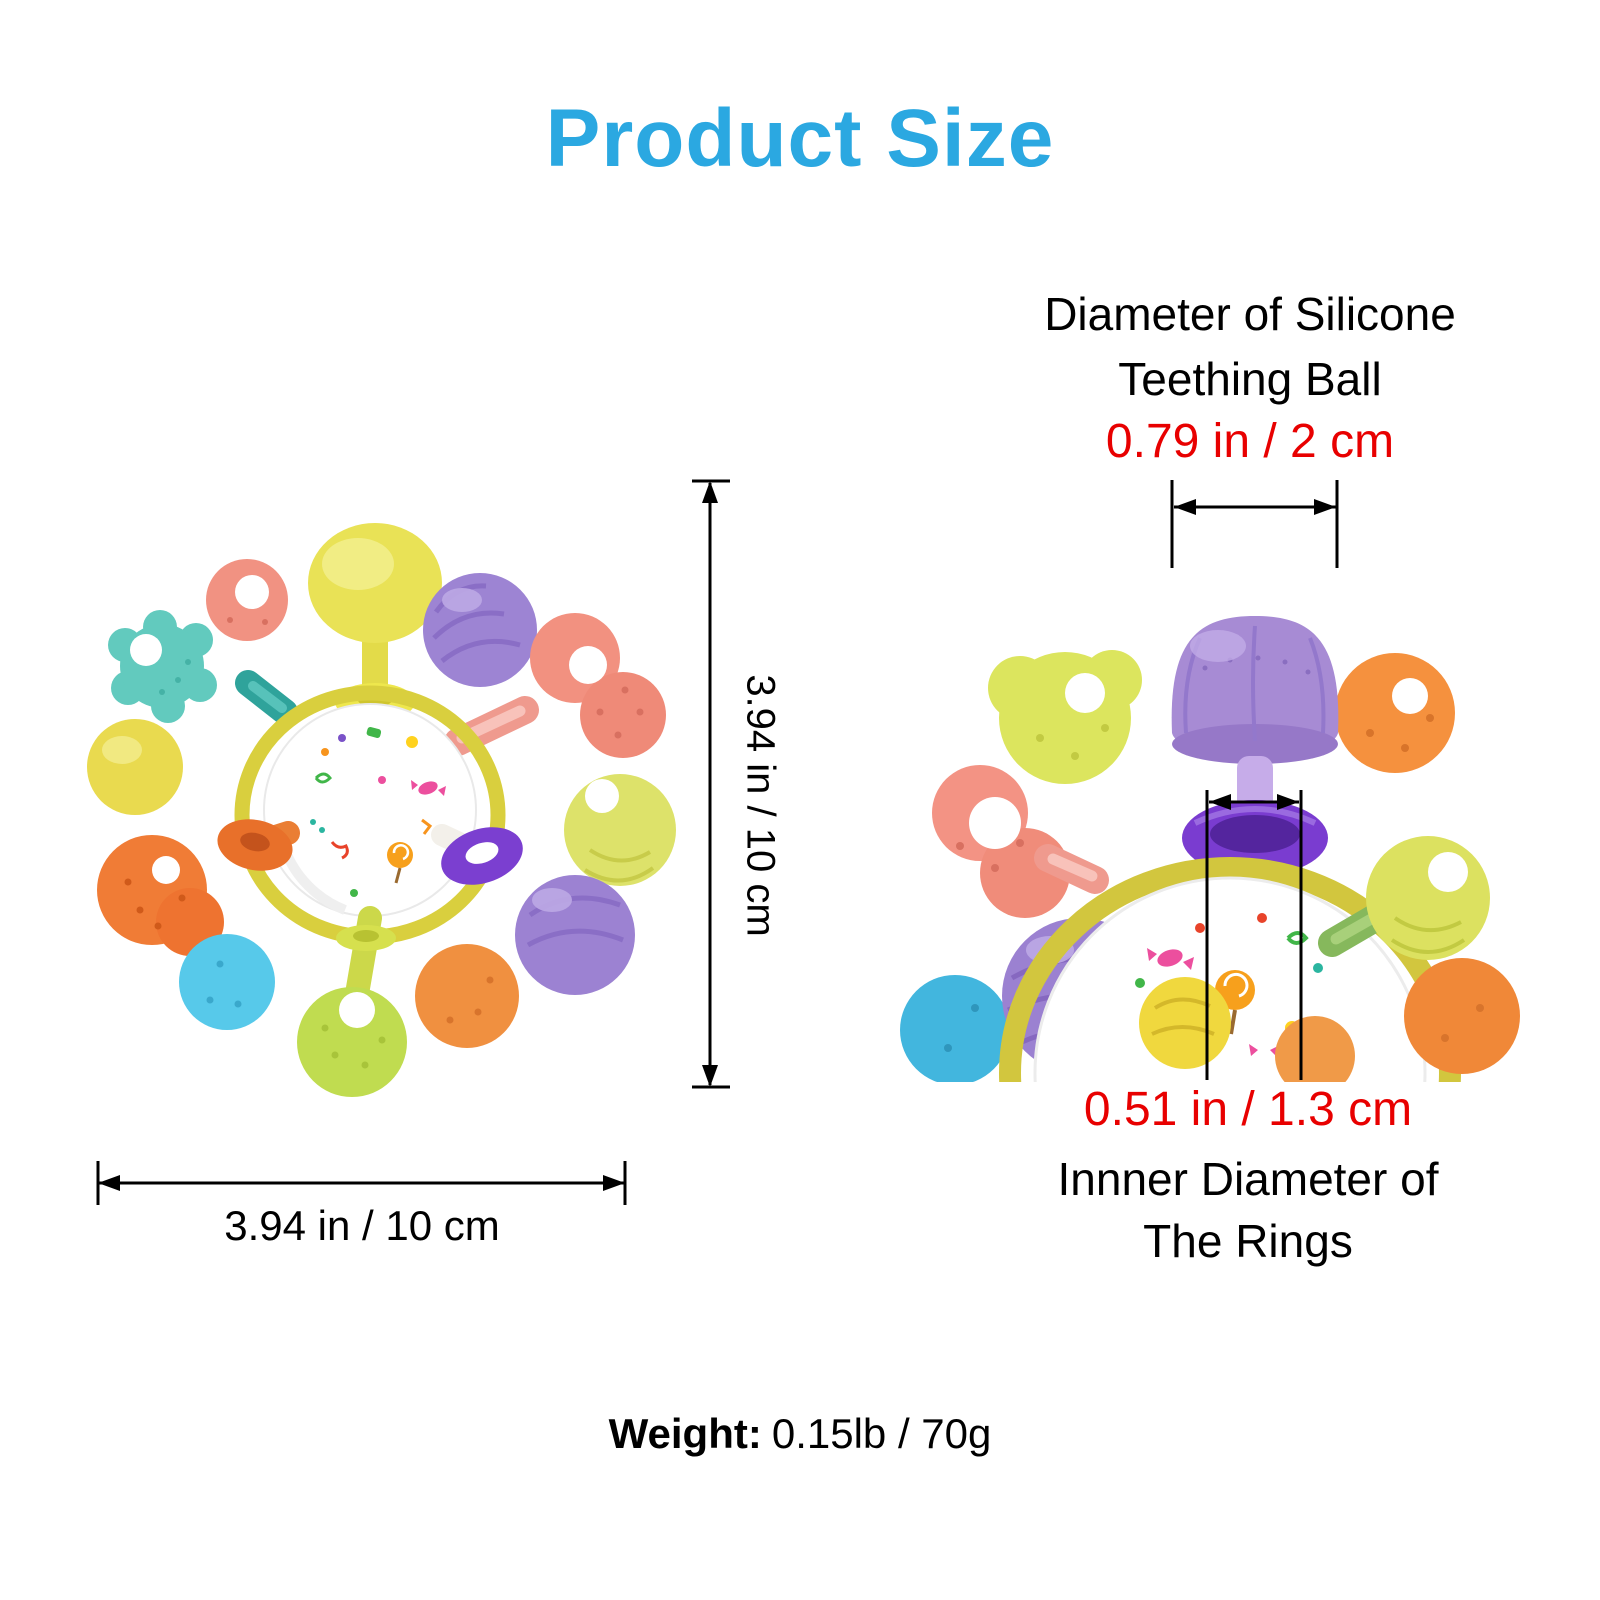 The height and width of the screenshot is (1600, 1600). I want to click on teether-orange-bottom-right-zoom, so click(1462, 1016).